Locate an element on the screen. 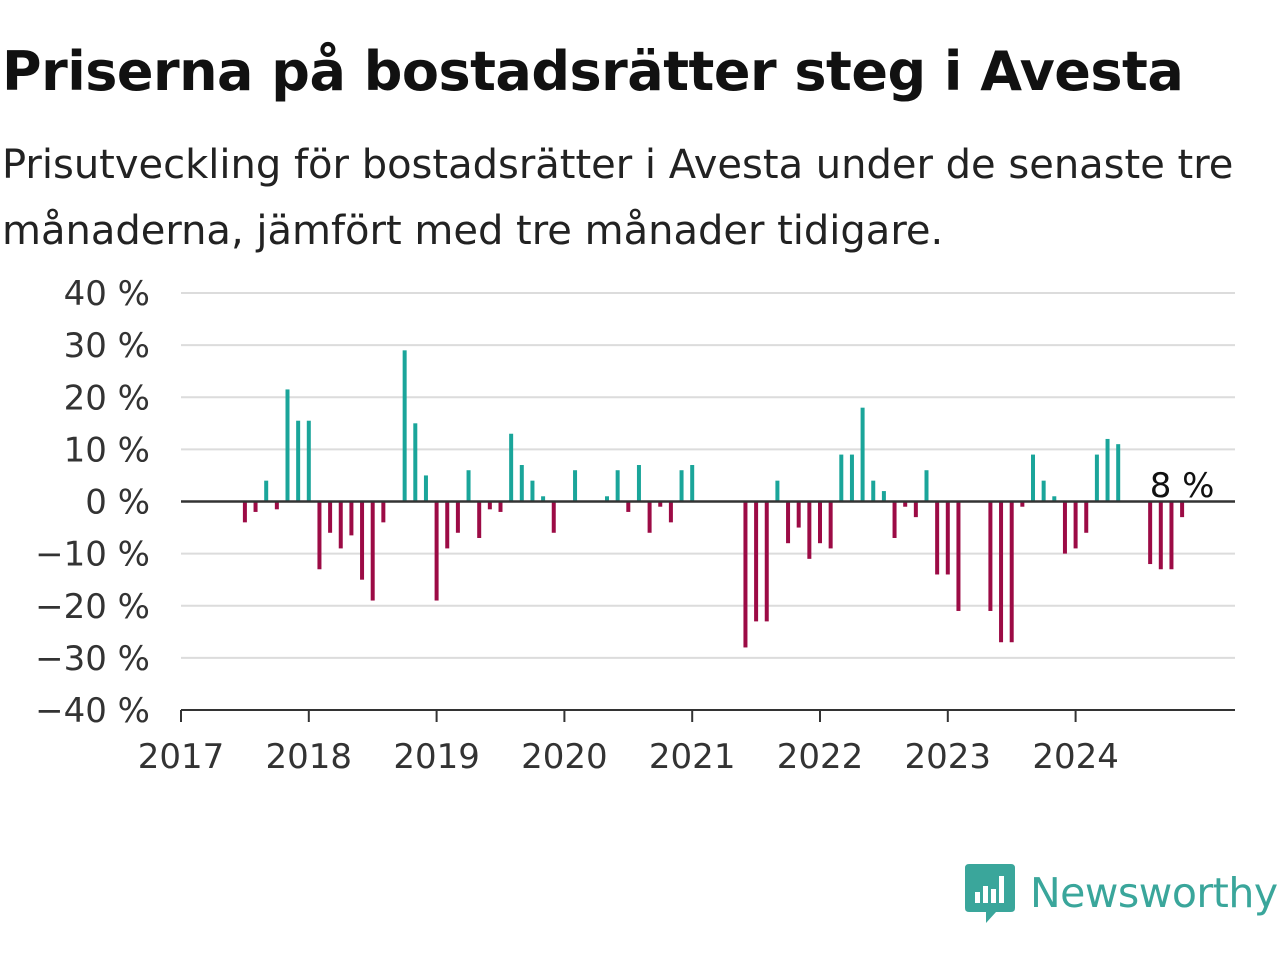  newsworthy-logo-text: Newsworthy is located at coordinates (1154, 893).